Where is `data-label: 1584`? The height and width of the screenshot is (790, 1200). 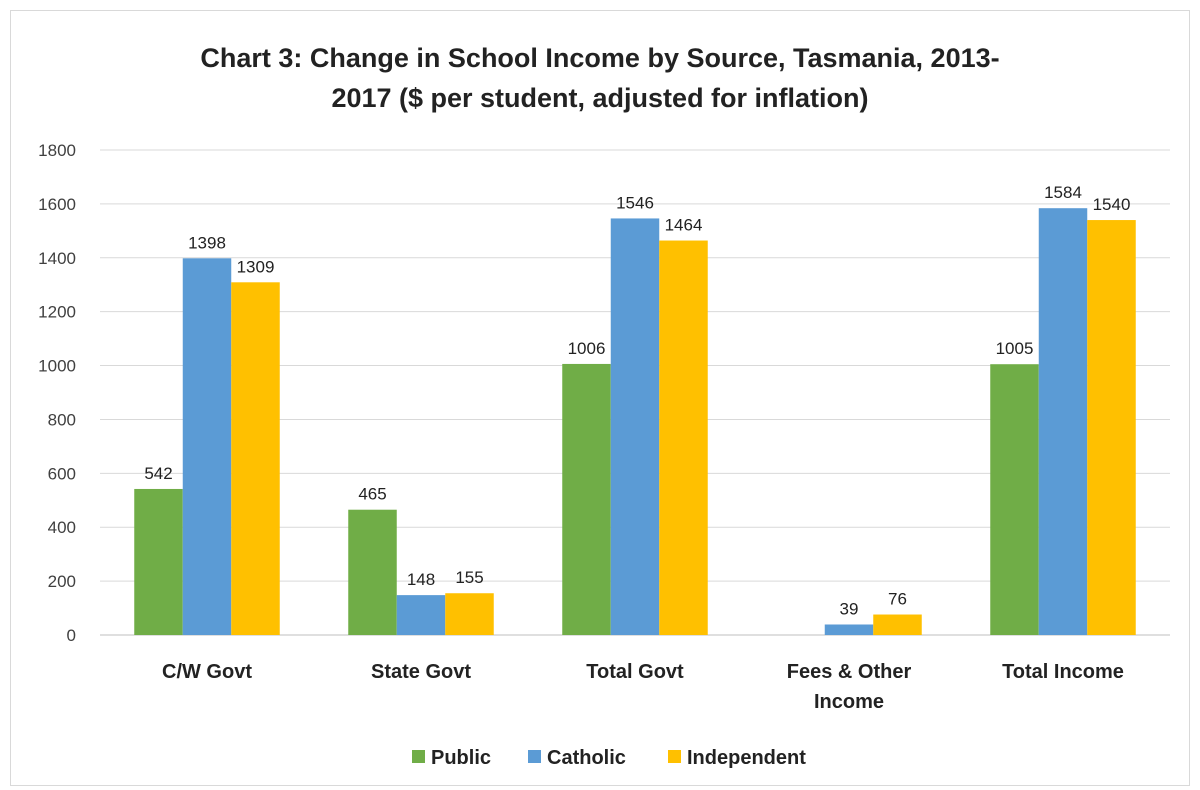 data-label: 1584 is located at coordinates (1063, 192).